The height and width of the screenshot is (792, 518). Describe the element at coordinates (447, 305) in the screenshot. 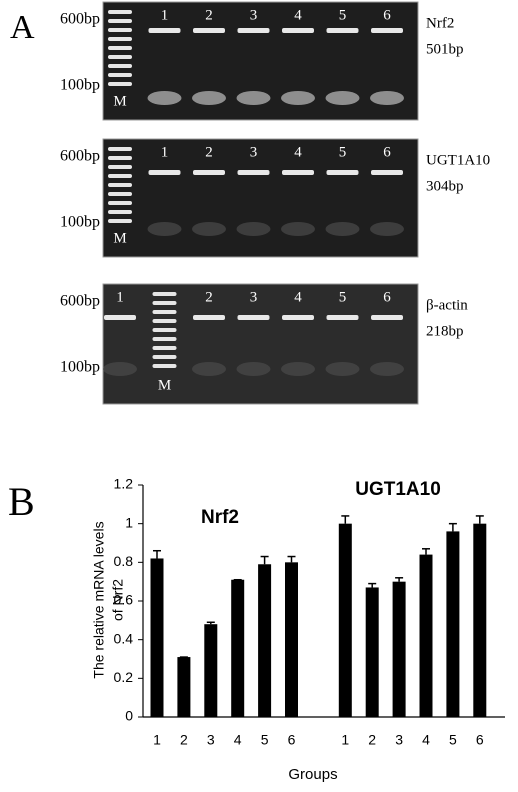

I see `gene-label: β-actin` at that location.